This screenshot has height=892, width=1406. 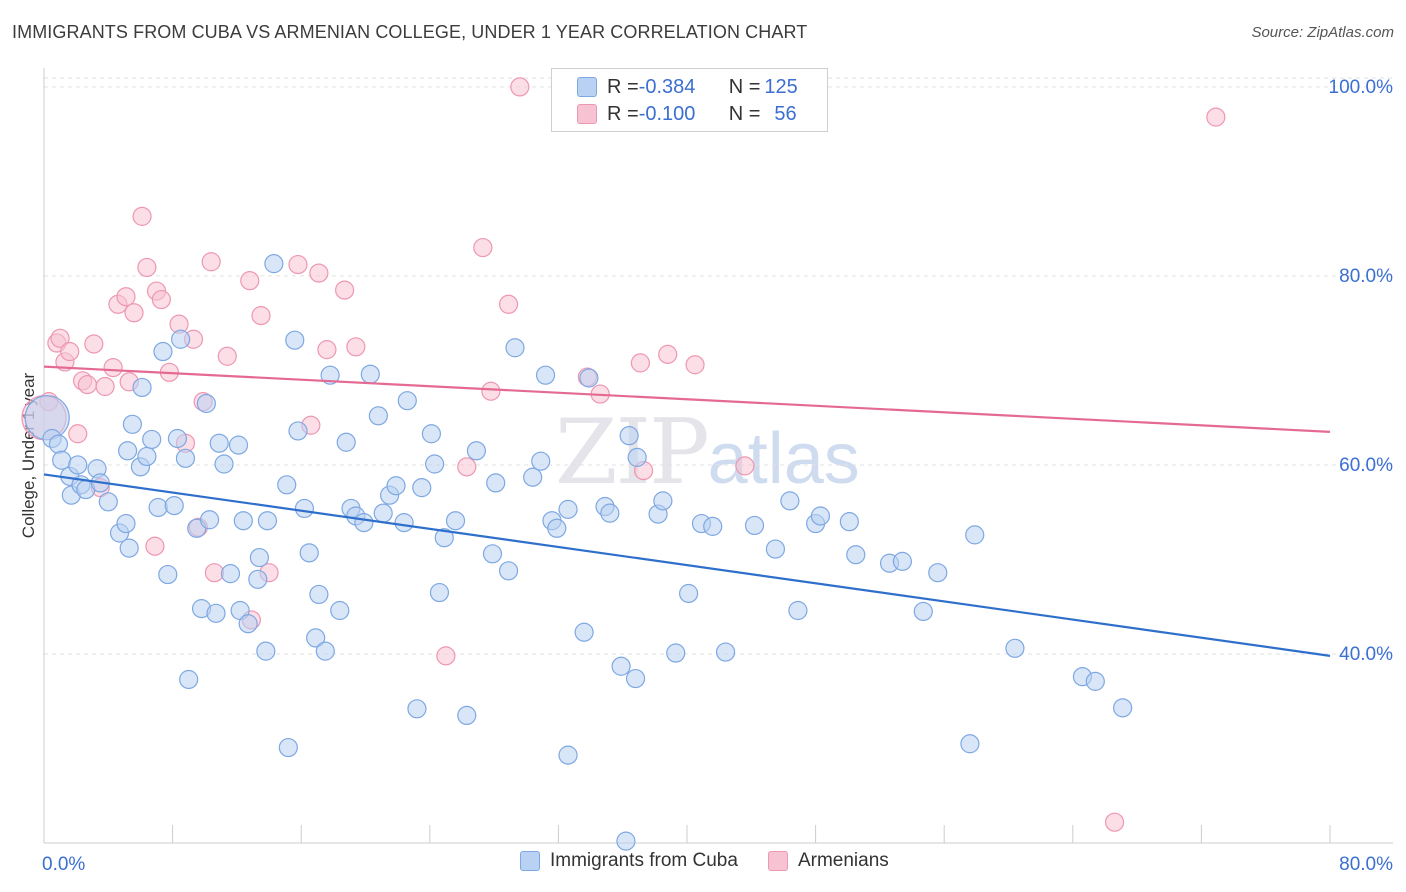 I want to click on series-legend-armenians: Armenians, so click(x=828, y=861).